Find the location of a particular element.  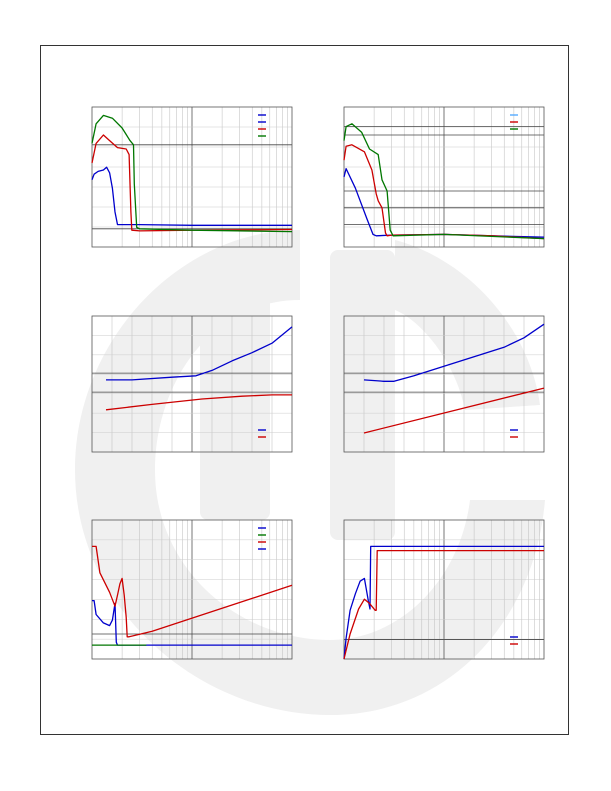

chart-bottom-left is located at coordinates (192, 589).